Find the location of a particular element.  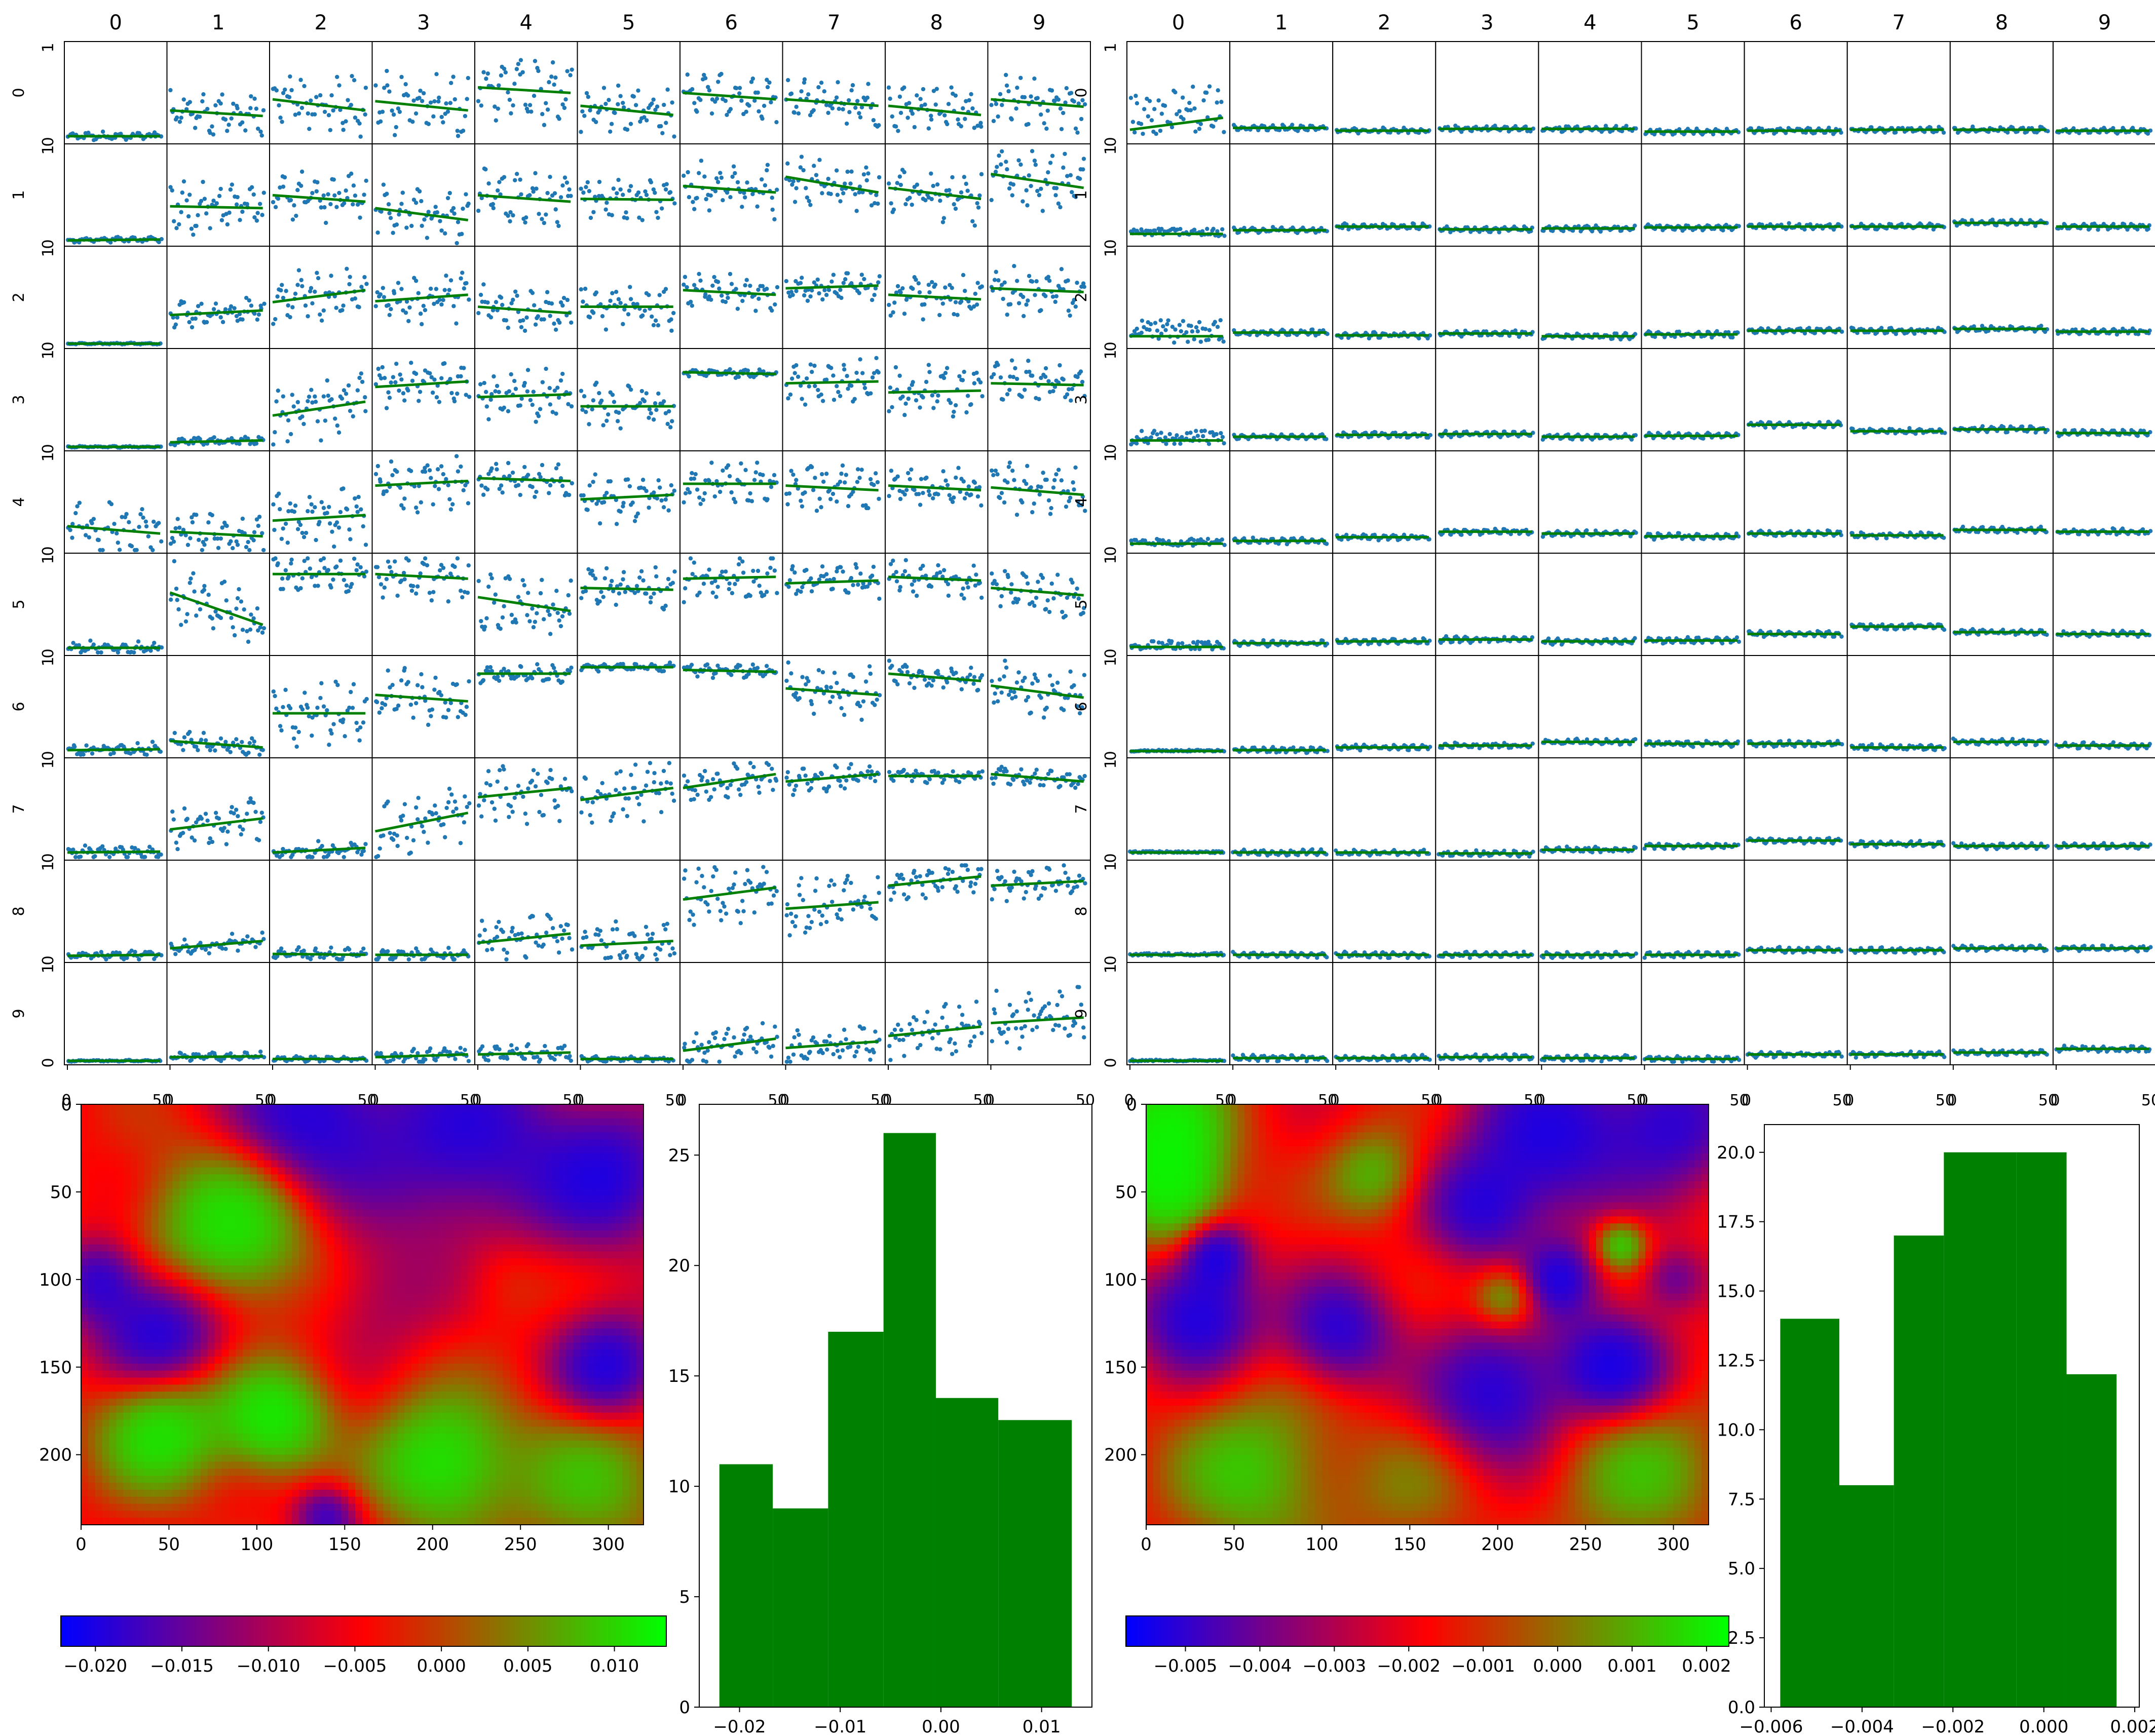

left-grid-ytick-label: 1 is located at coordinates (48, 559).